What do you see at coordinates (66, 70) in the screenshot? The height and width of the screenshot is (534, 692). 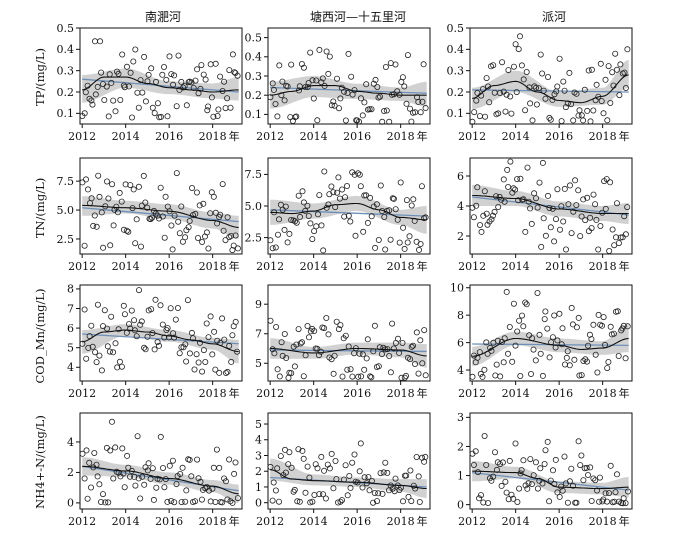 I see `y-tick-label: 0.3` at bounding box center [66, 70].